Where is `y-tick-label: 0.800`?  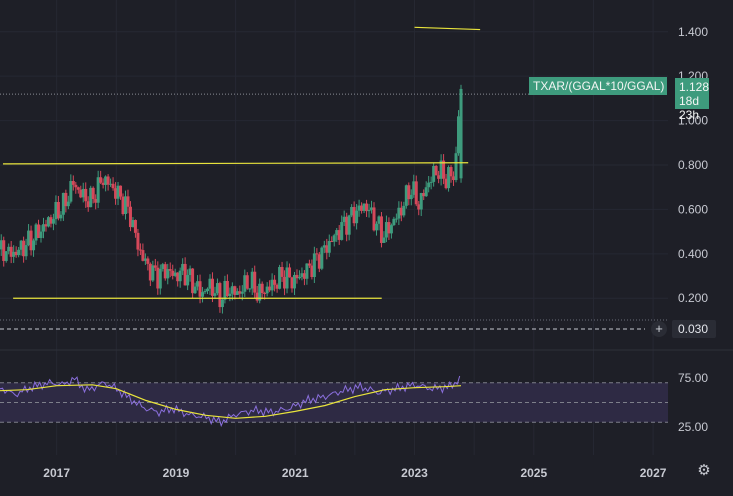 y-tick-label: 0.800 is located at coordinates (693, 165).